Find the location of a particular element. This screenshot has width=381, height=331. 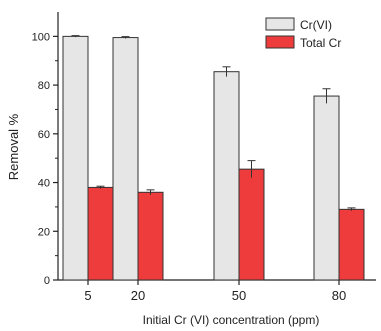

y-tick-label: 100 is located at coordinates (41, 37).